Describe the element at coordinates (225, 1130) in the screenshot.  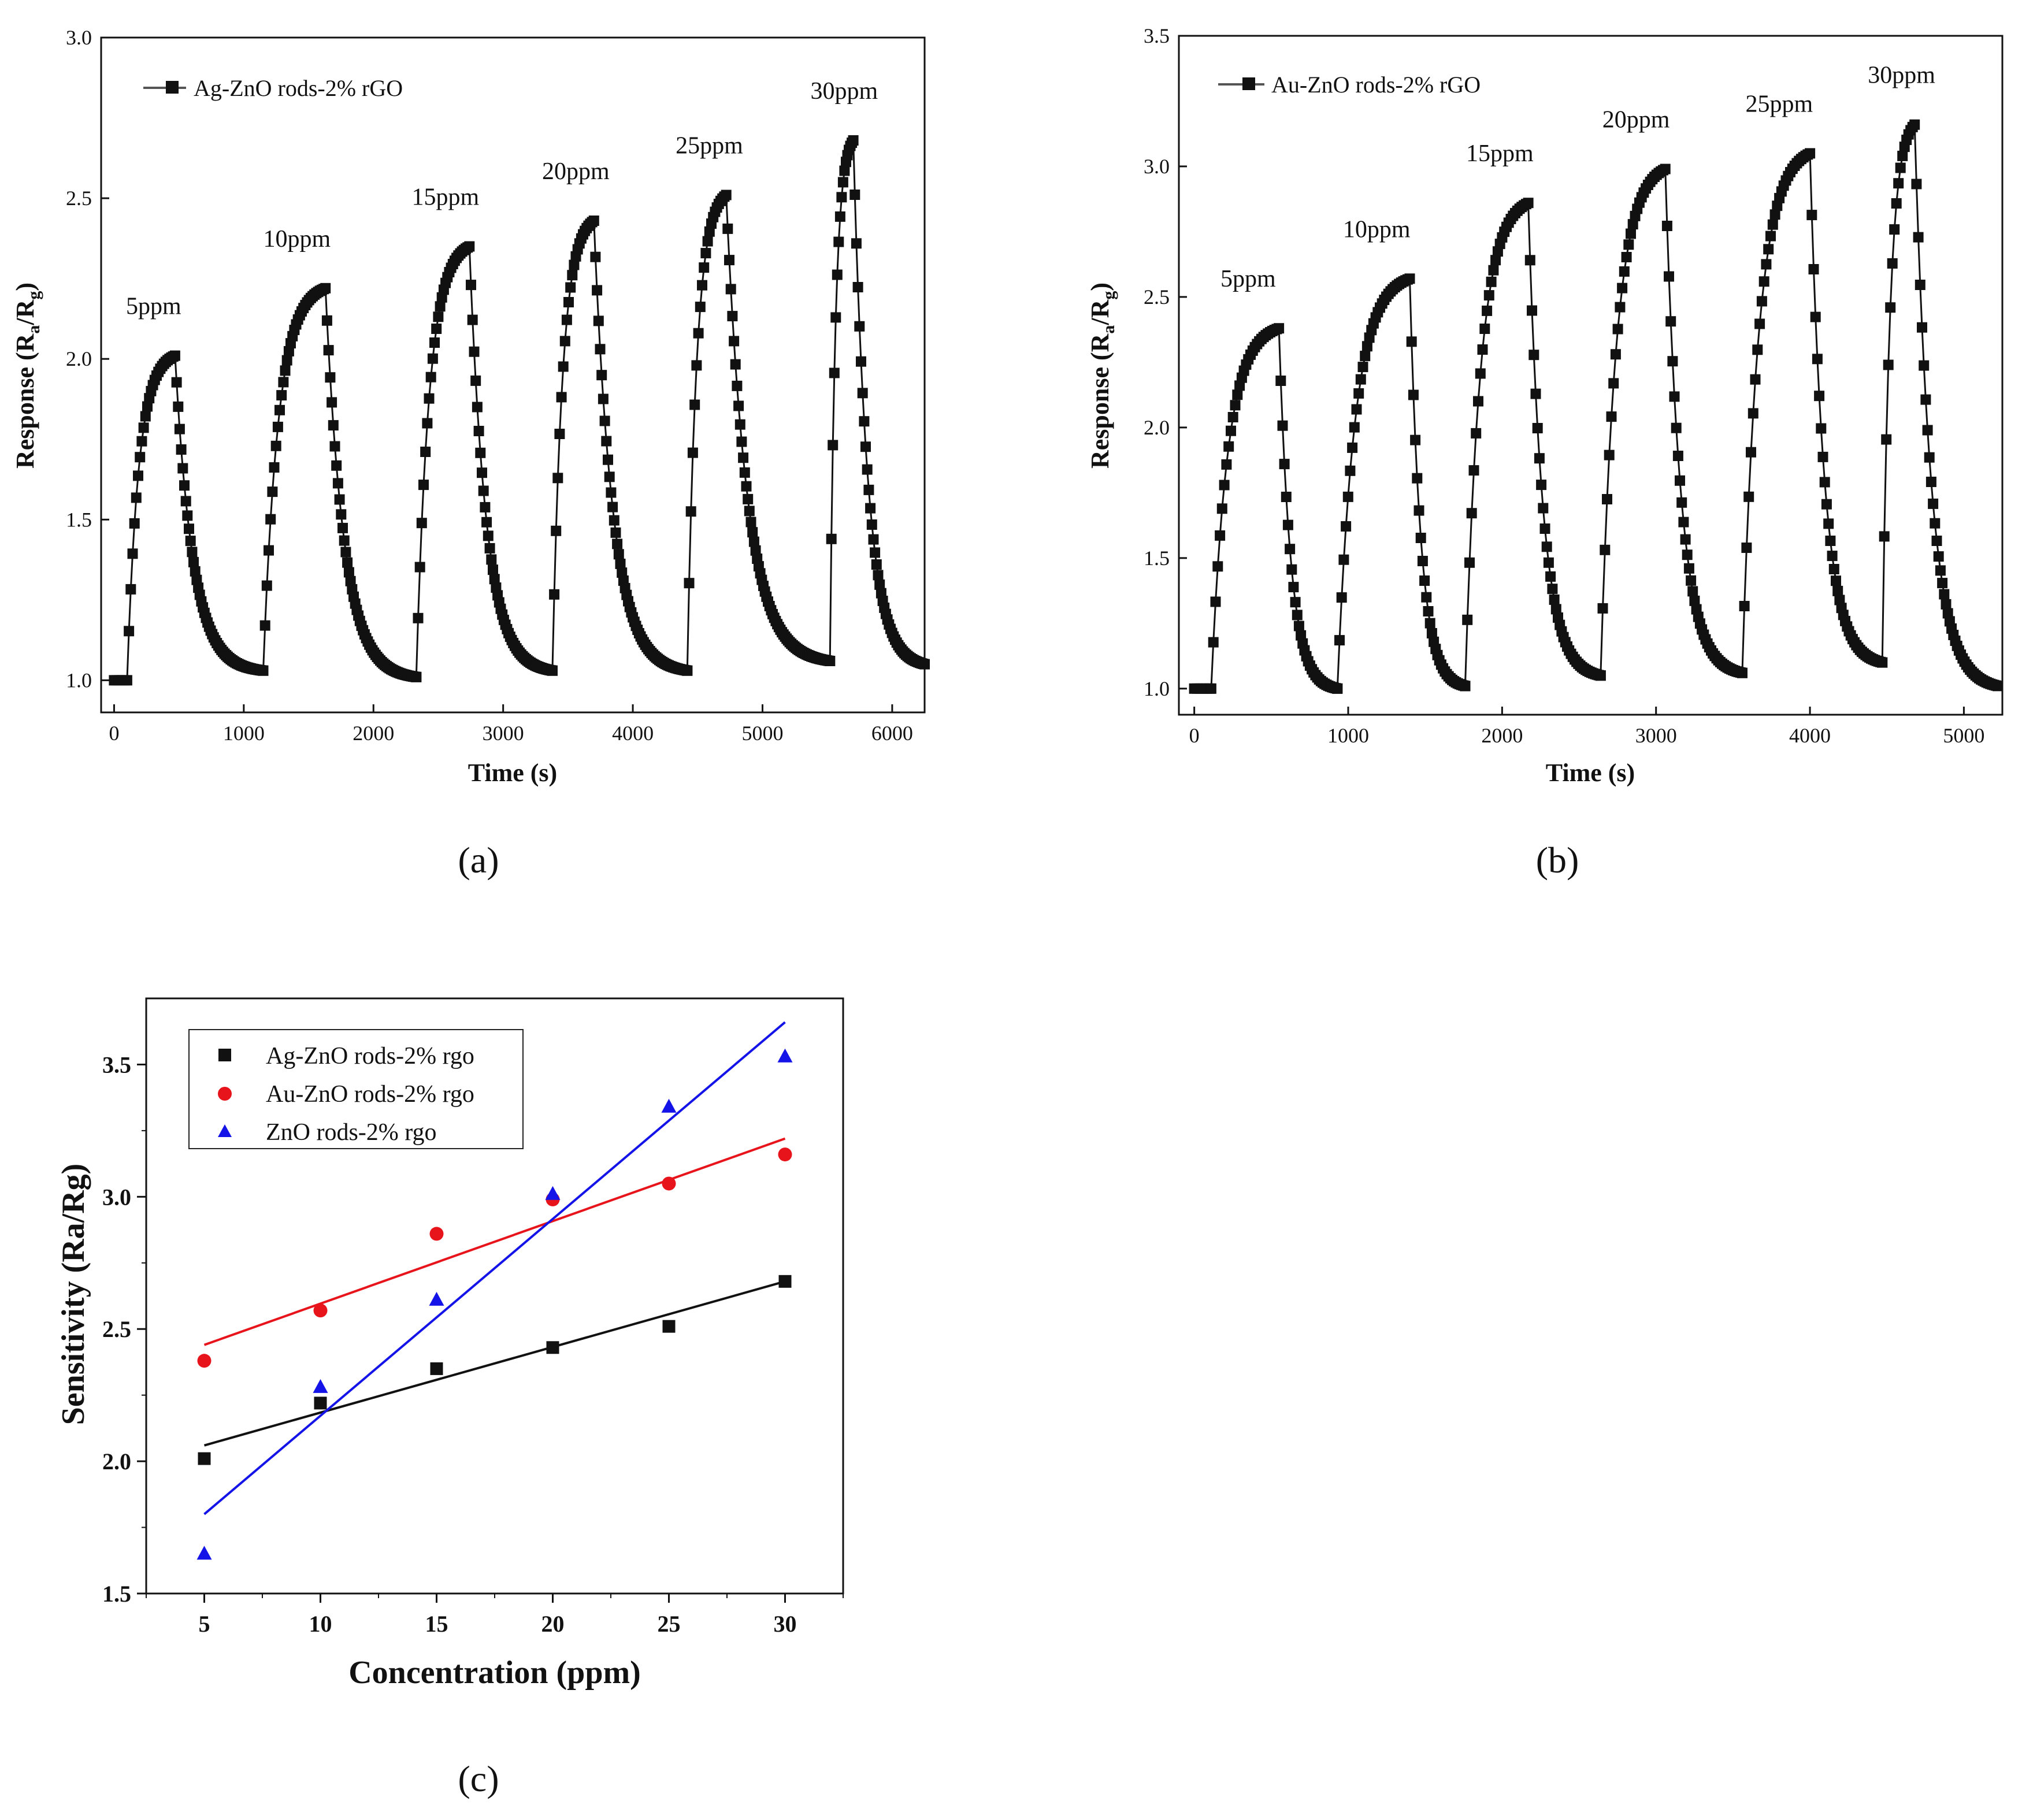
I see `legend-marker-c-zno` at that location.